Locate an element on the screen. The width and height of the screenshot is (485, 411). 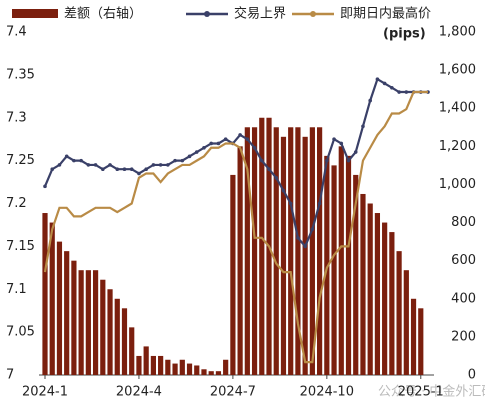
y-tick-label: 7.2 is located at coordinates (16, 203).